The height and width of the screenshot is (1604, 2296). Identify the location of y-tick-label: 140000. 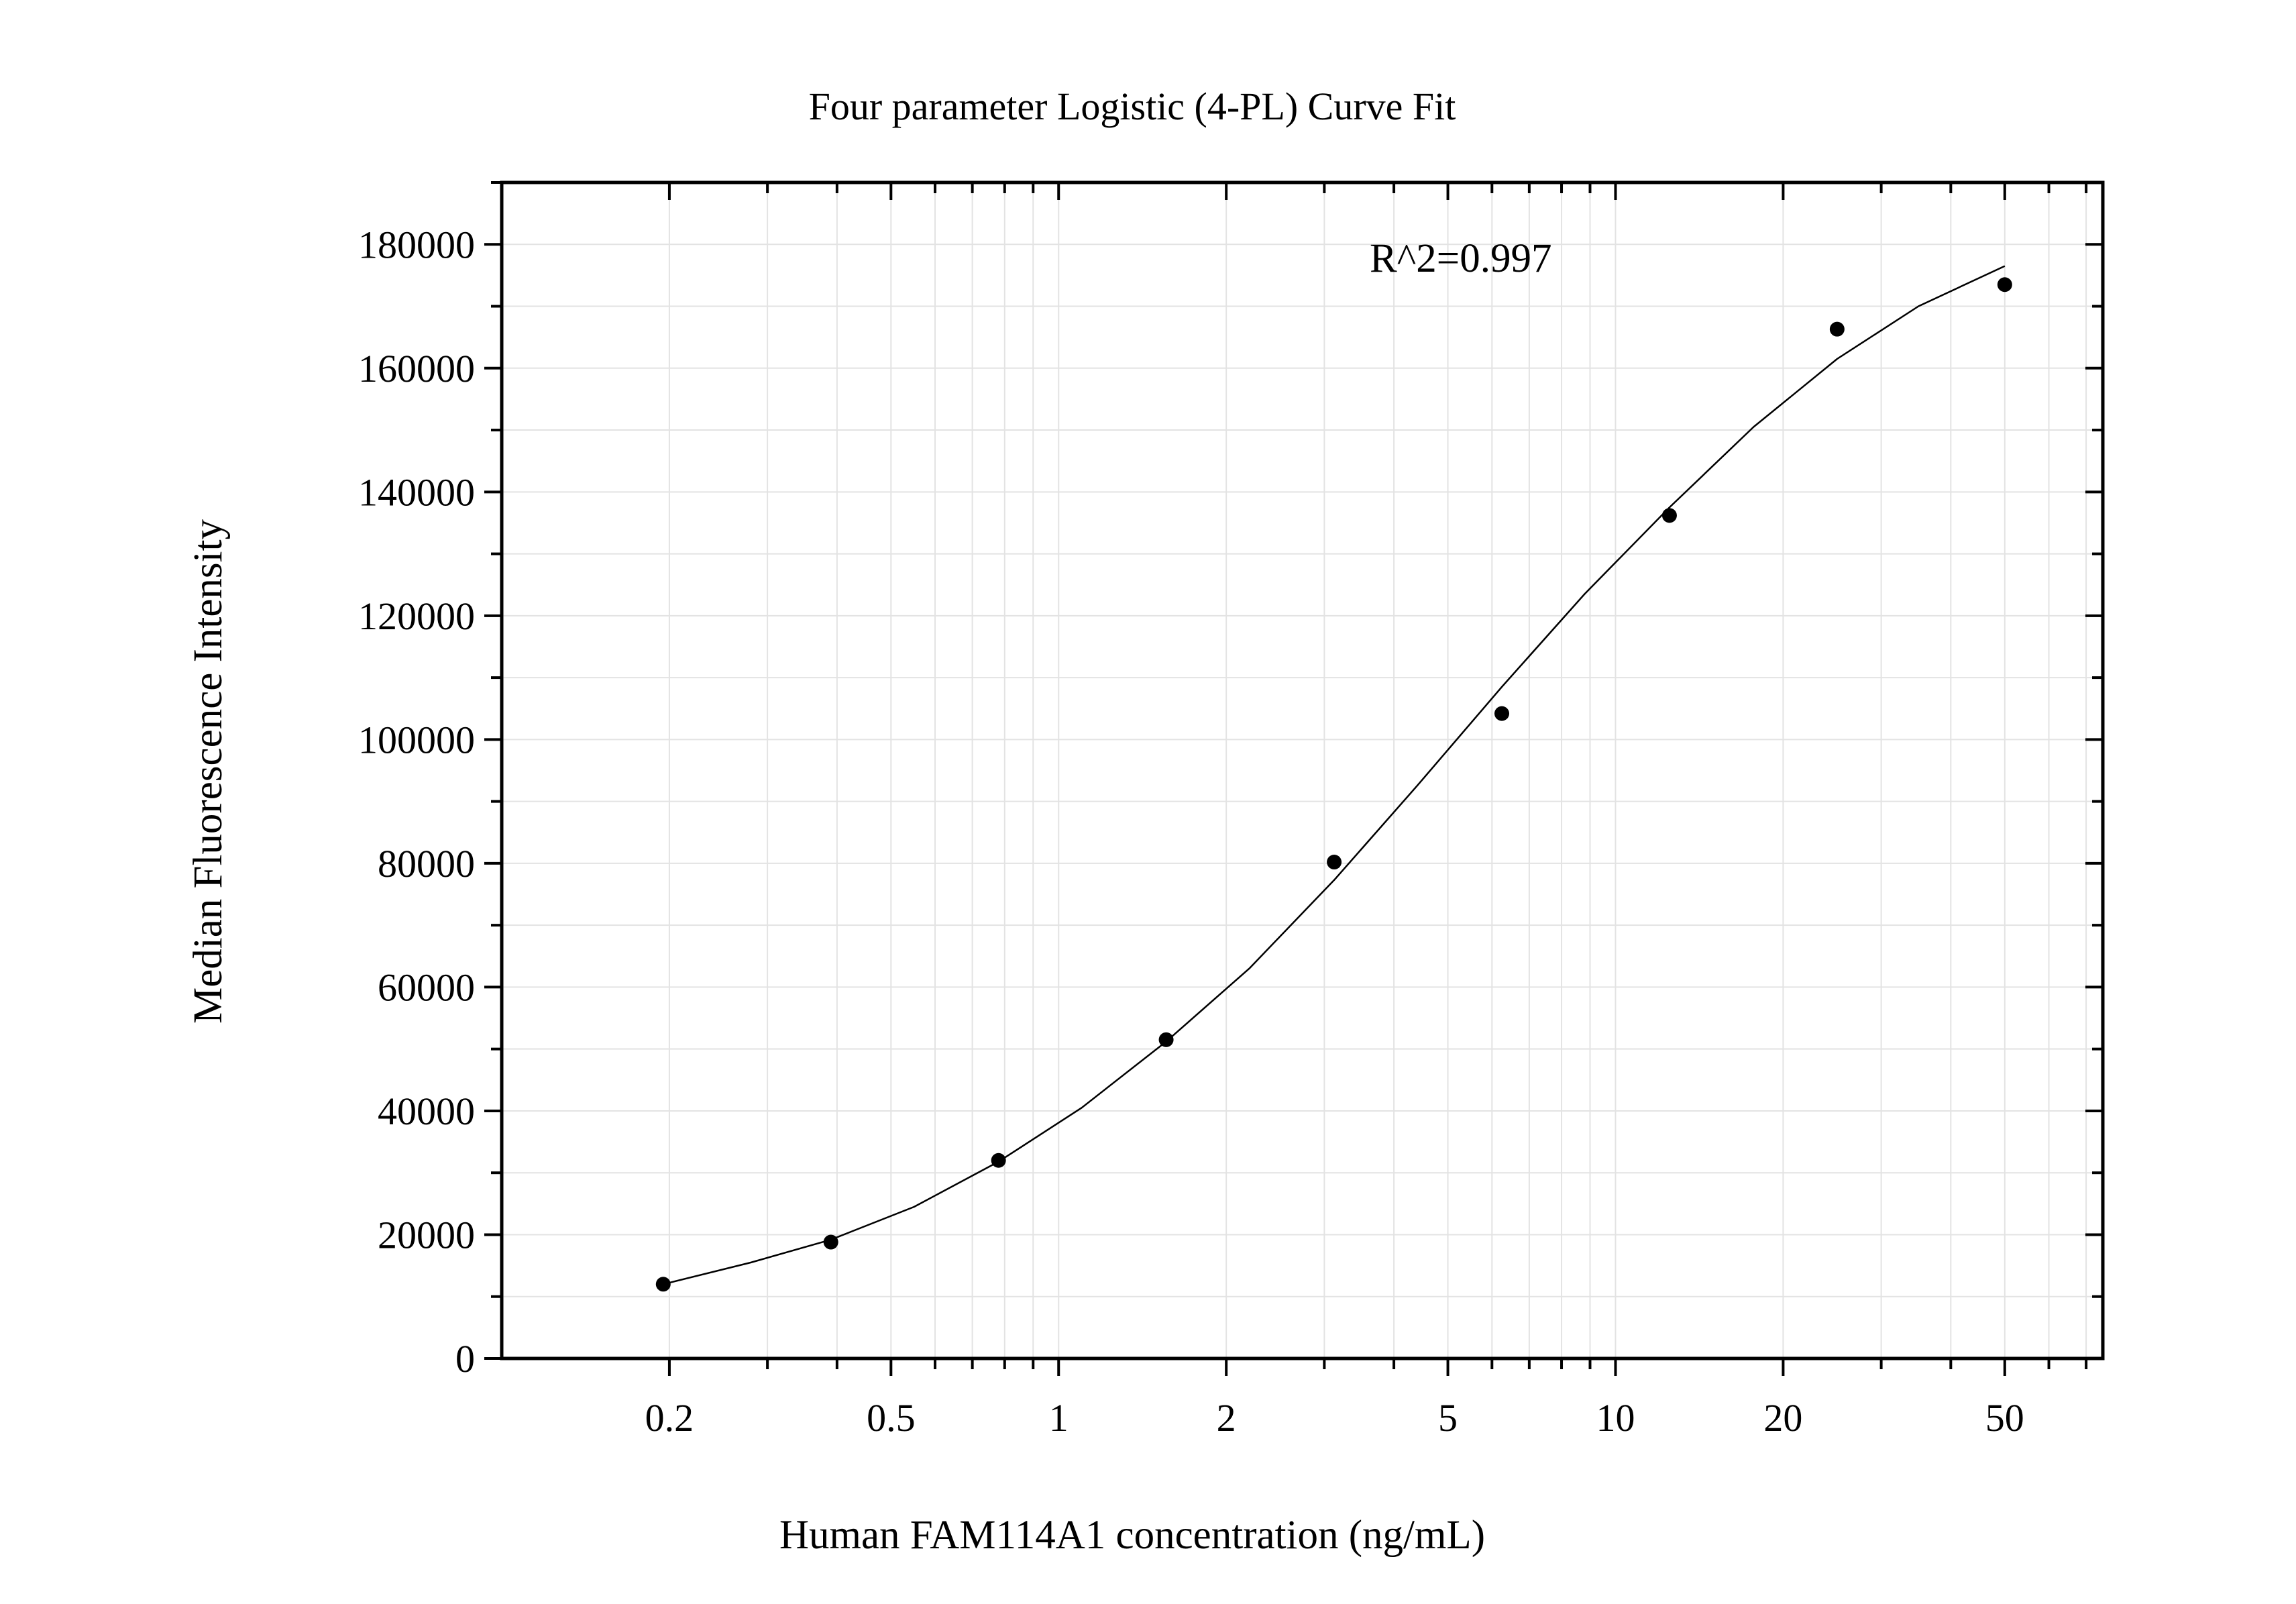
(416, 492).